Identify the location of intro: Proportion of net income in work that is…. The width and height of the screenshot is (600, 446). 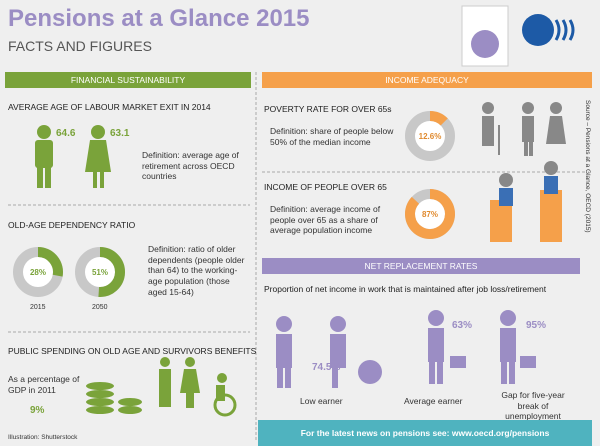
(405, 289).